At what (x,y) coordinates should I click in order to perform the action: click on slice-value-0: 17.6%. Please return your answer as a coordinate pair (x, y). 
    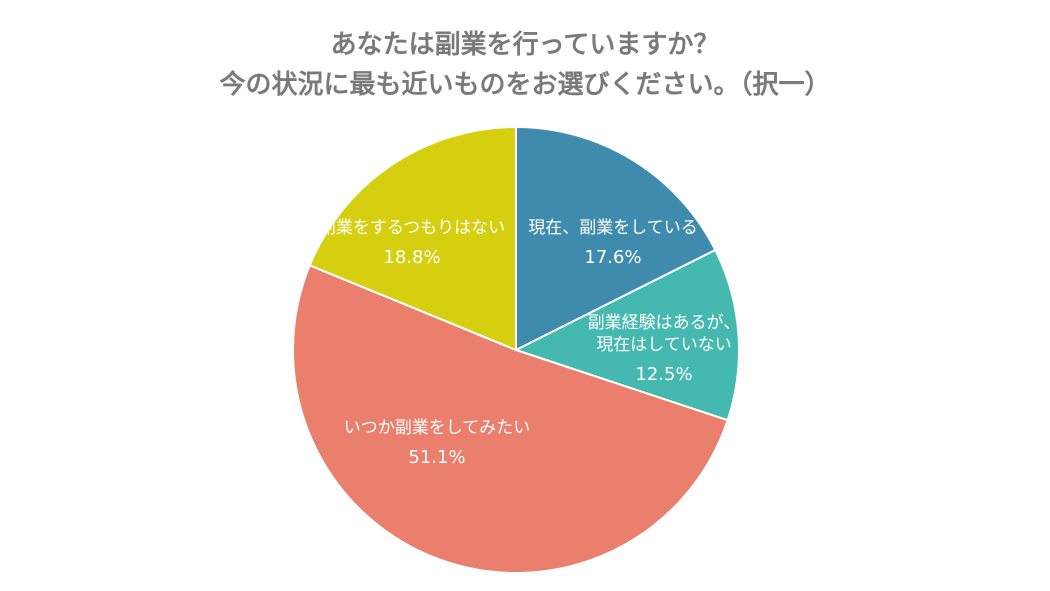
    Looking at the image, I should click on (612, 257).